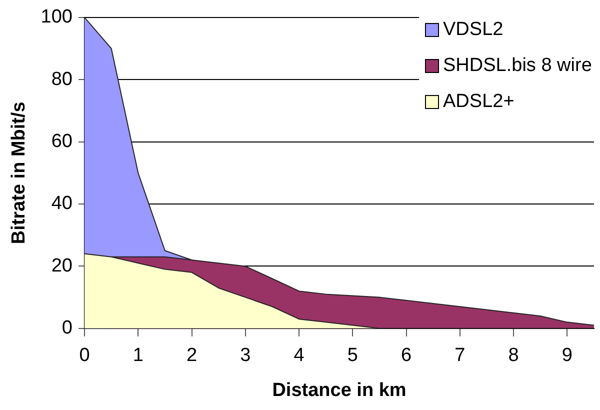 The image size is (600, 410). I want to click on y-tick-label: 40, so click(61, 203).